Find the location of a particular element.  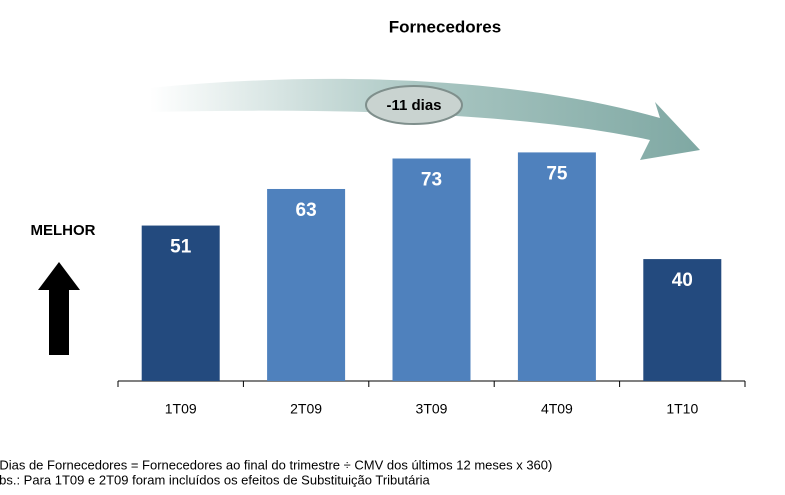

annotation: -11 dias is located at coordinates (413, 105).